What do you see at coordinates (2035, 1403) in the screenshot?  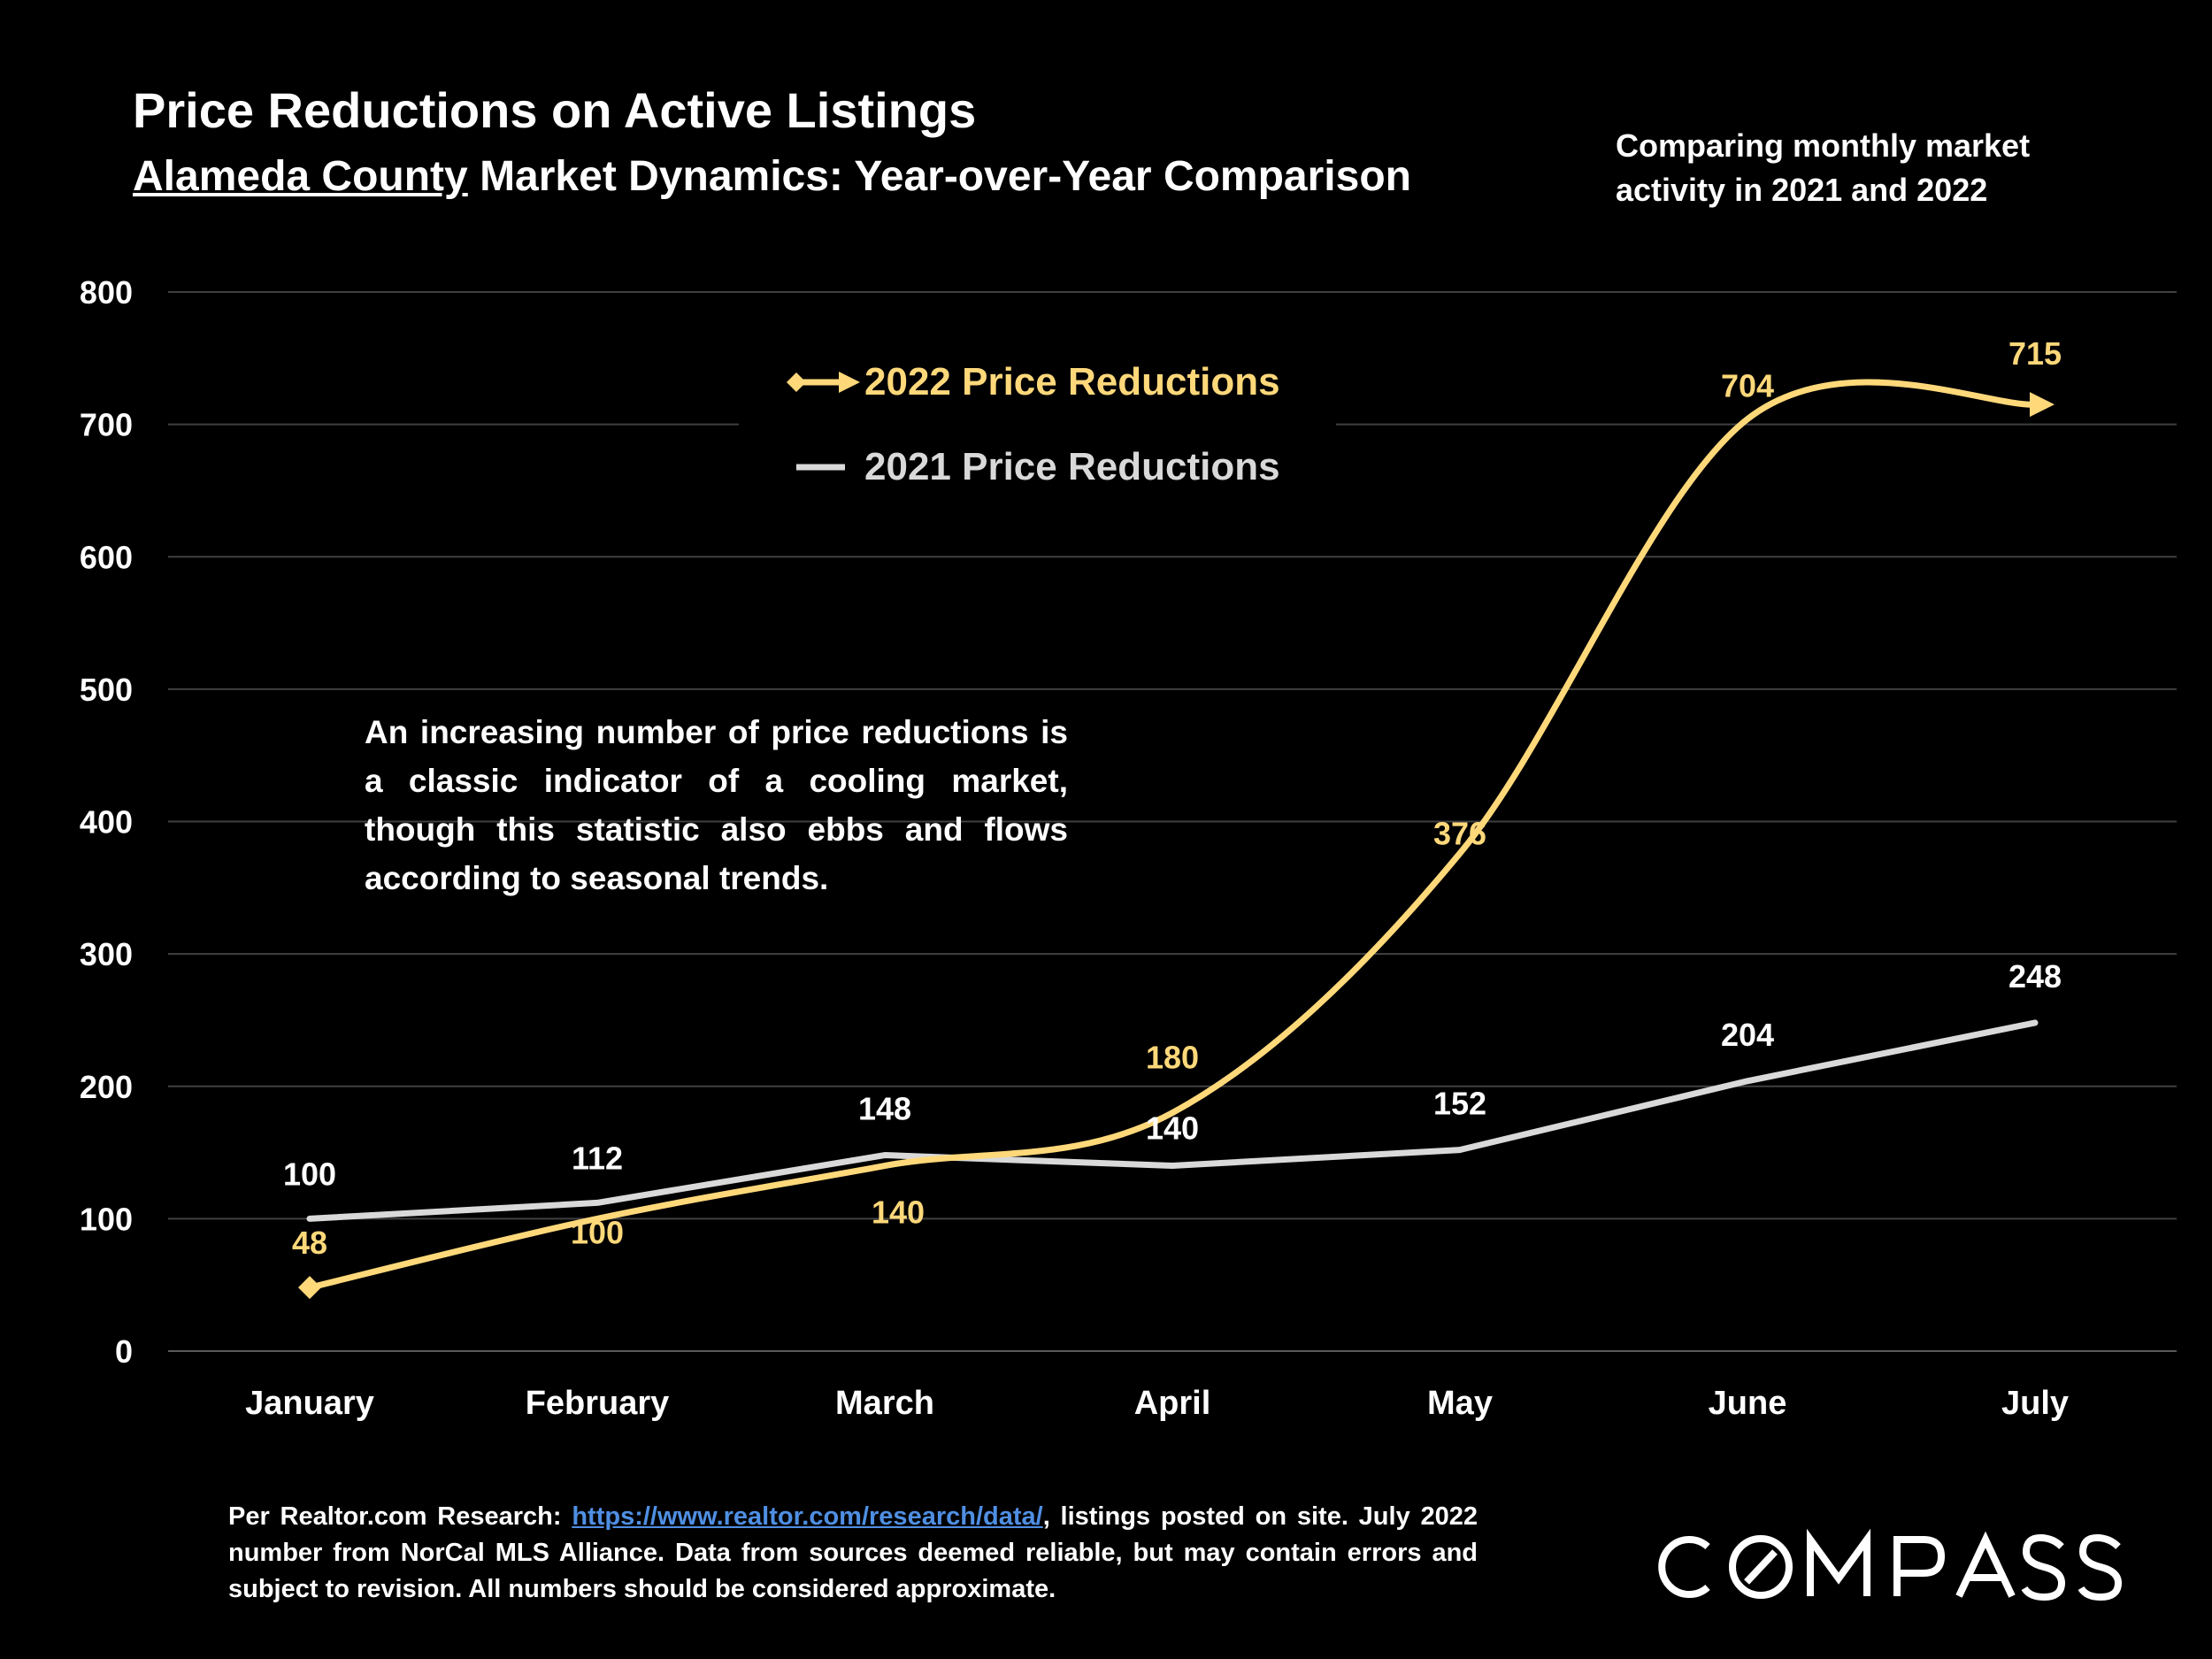 I see `x-tick-label: July` at bounding box center [2035, 1403].